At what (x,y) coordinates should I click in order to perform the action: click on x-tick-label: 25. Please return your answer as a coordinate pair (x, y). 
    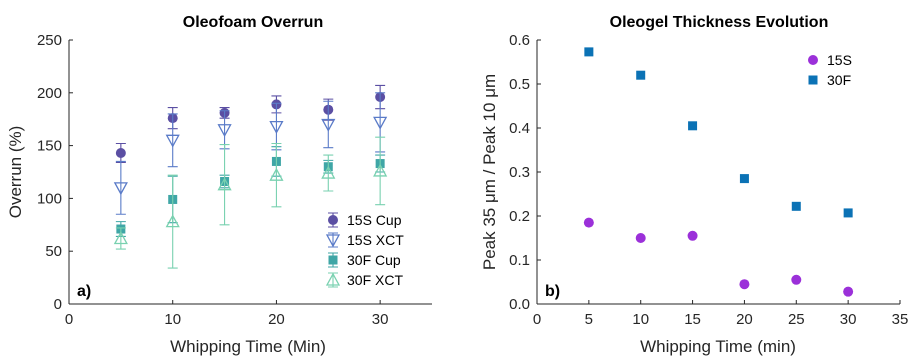
    Looking at the image, I should click on (796, 319).